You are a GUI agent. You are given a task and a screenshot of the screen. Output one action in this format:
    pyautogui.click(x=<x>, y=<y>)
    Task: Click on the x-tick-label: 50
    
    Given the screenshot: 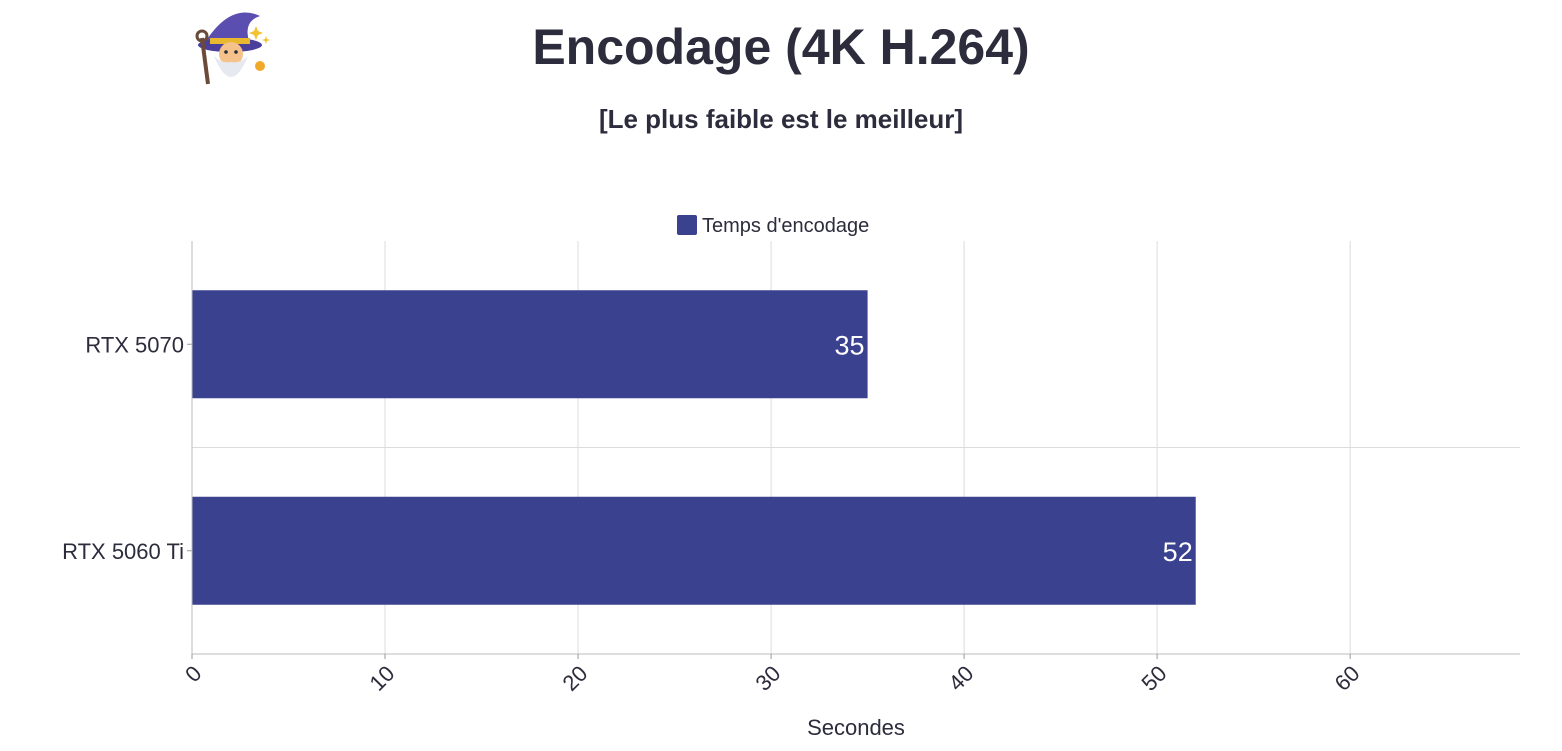 What is the action you would take?
    pyautogui.click(x=1154, y=678)
    